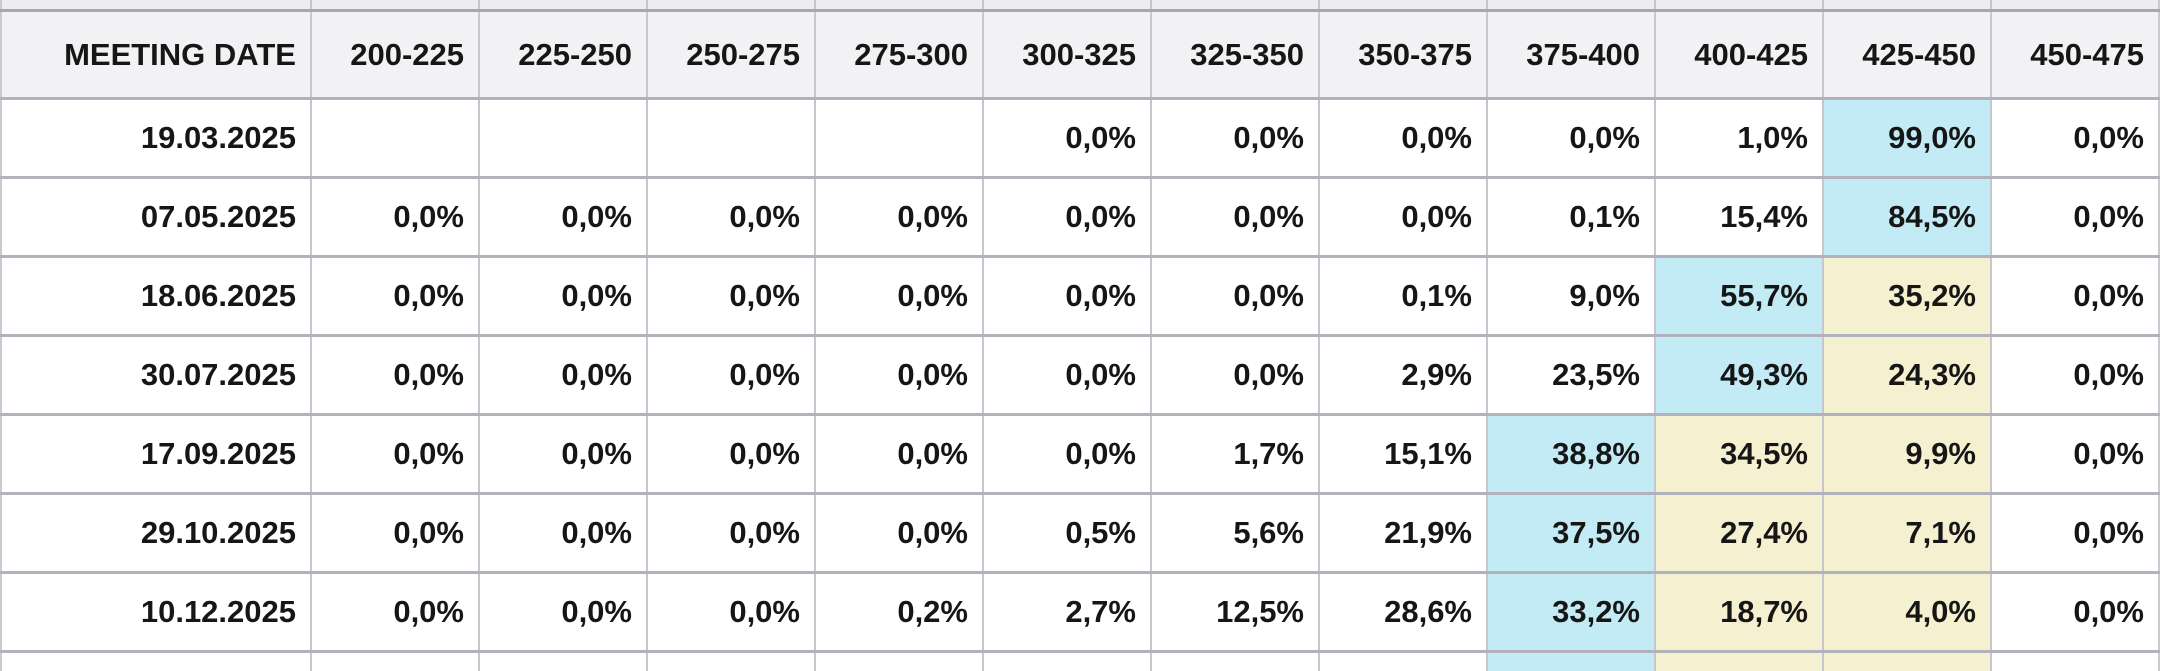 This screenshot has height=671, width=2160. I want to click on meeting-date-cell: 29.10.2025, so click(156, 532).